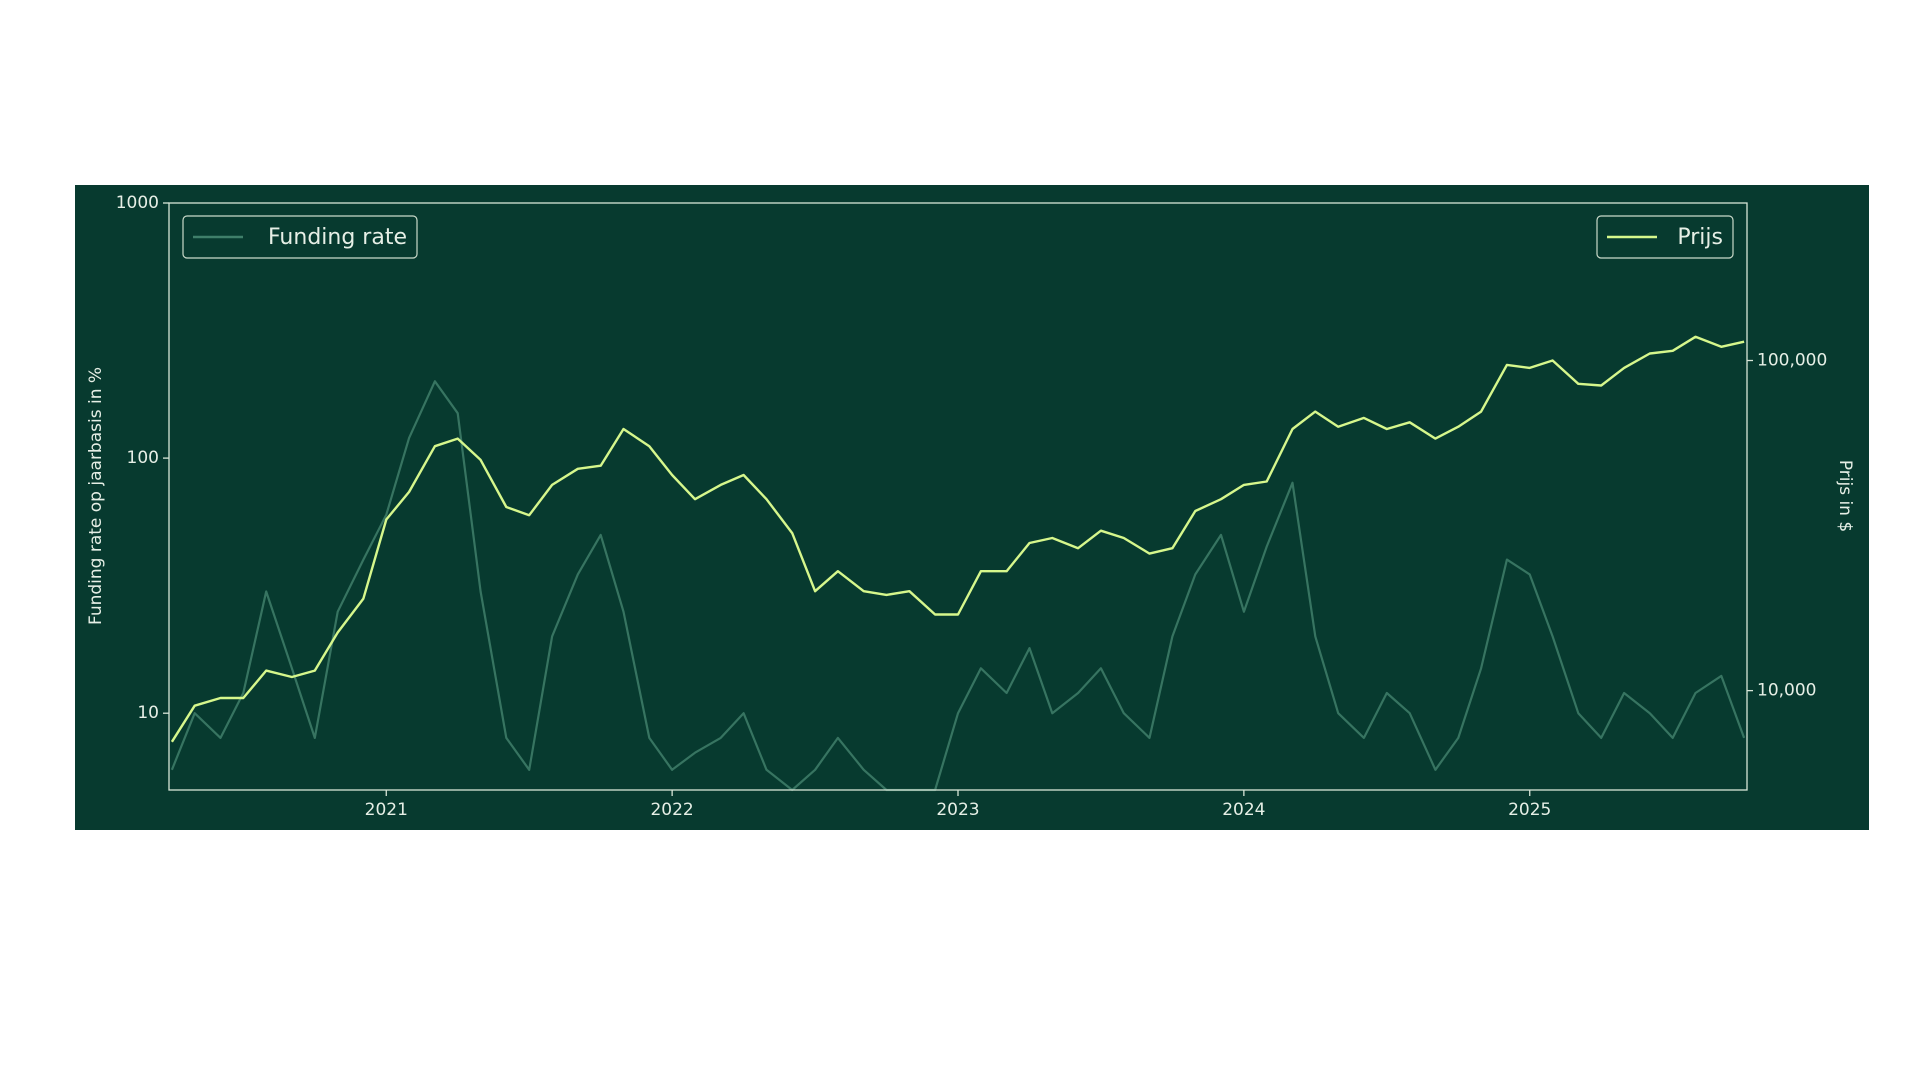 Image resolution: width=1920 pixels, height=1080 pixels. What do you see at coordinates (137, 203) in the screenshot?
I see `y-tick-label: 1000` at bounding box center [137, 203].